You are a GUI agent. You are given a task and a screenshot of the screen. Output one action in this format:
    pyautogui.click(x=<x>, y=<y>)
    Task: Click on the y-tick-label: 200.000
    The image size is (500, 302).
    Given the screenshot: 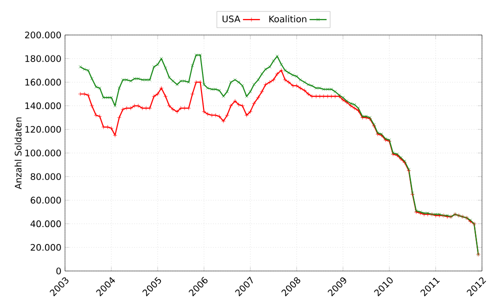 What is the action you would take?
    pyautogui.click(x=43, y=35)
    